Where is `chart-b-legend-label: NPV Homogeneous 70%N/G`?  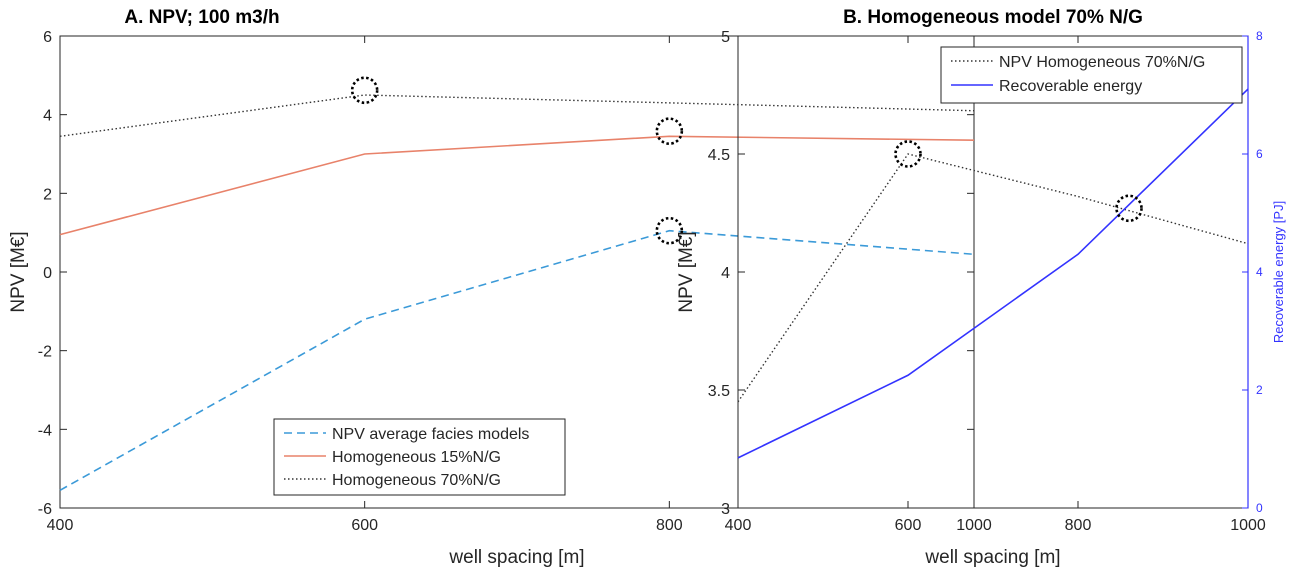
chart-b-legend-label: NPV Homogeneous 70%N/G is located at coordinates (1102, 62).